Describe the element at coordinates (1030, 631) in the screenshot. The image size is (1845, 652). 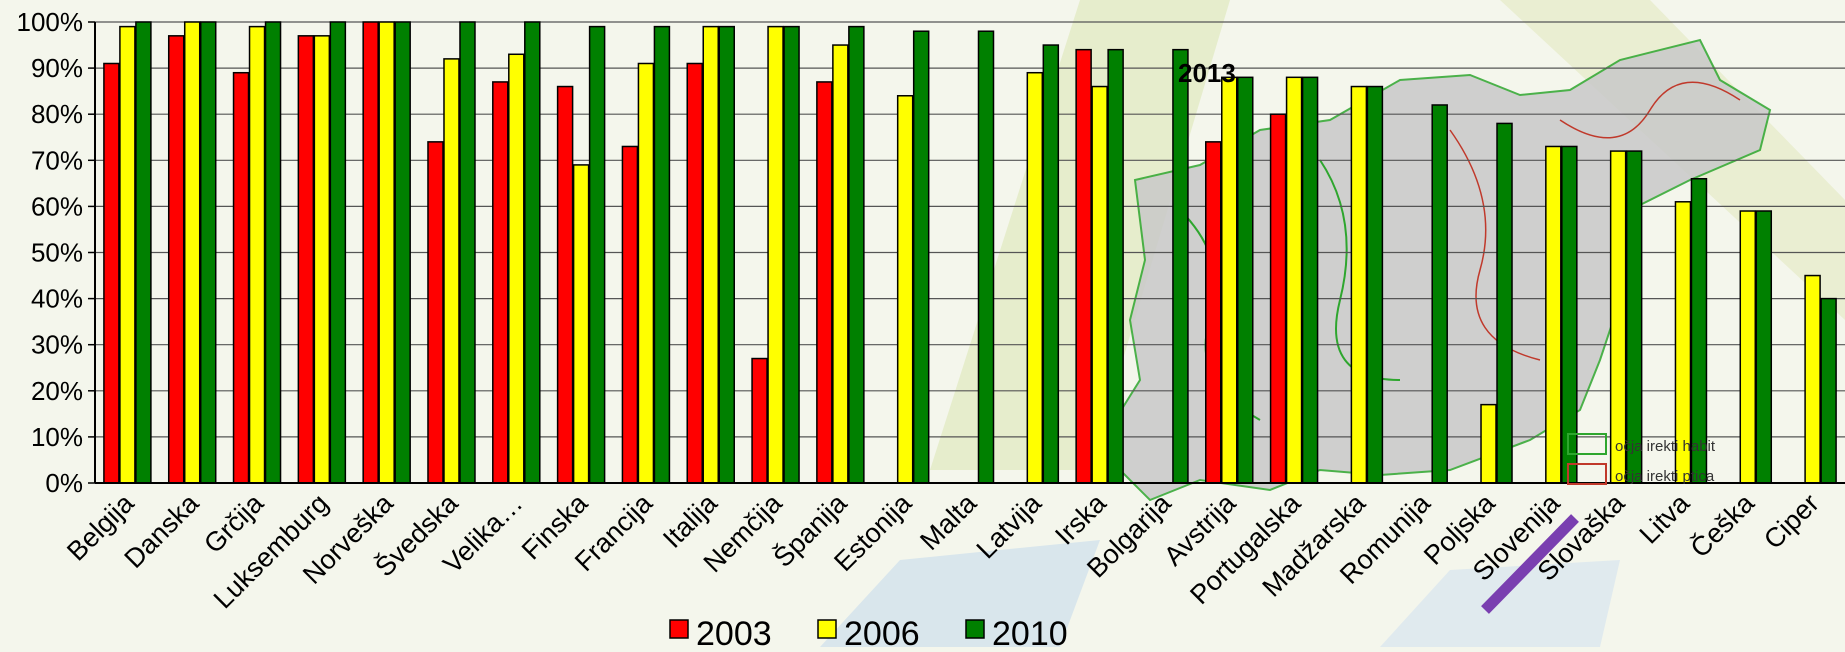
I see `legend-label-2010: 2010` at that location.